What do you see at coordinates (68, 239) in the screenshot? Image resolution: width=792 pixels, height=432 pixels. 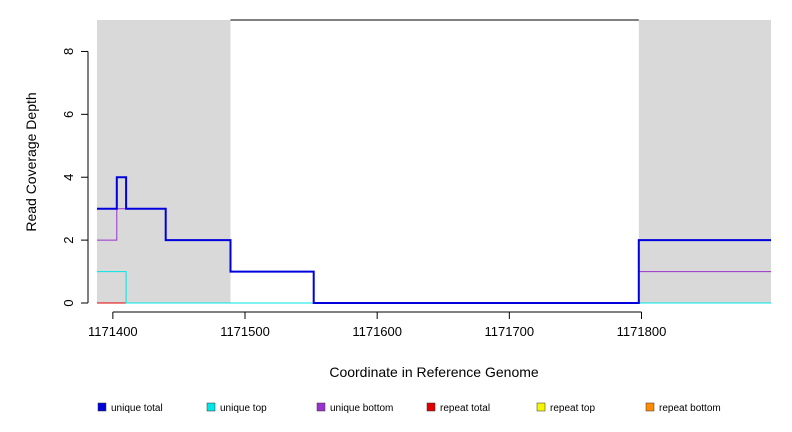 I see `y-tick-label-2: 2` at bounding box center [68, 239].